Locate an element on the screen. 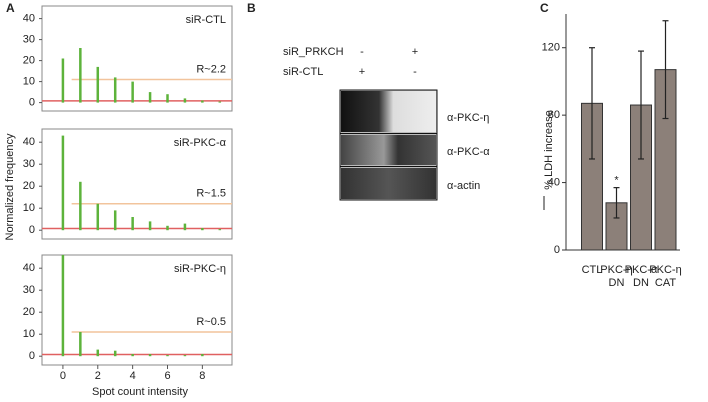 This screenshot has width=708, height=402. x-tick-label: PKC-η DN is located at coordinates (616, 276).